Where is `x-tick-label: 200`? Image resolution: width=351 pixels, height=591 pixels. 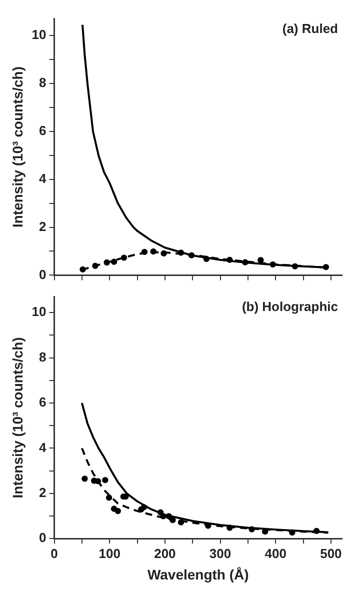
x-tick-label: 200 is located at coordinates (165, 553).